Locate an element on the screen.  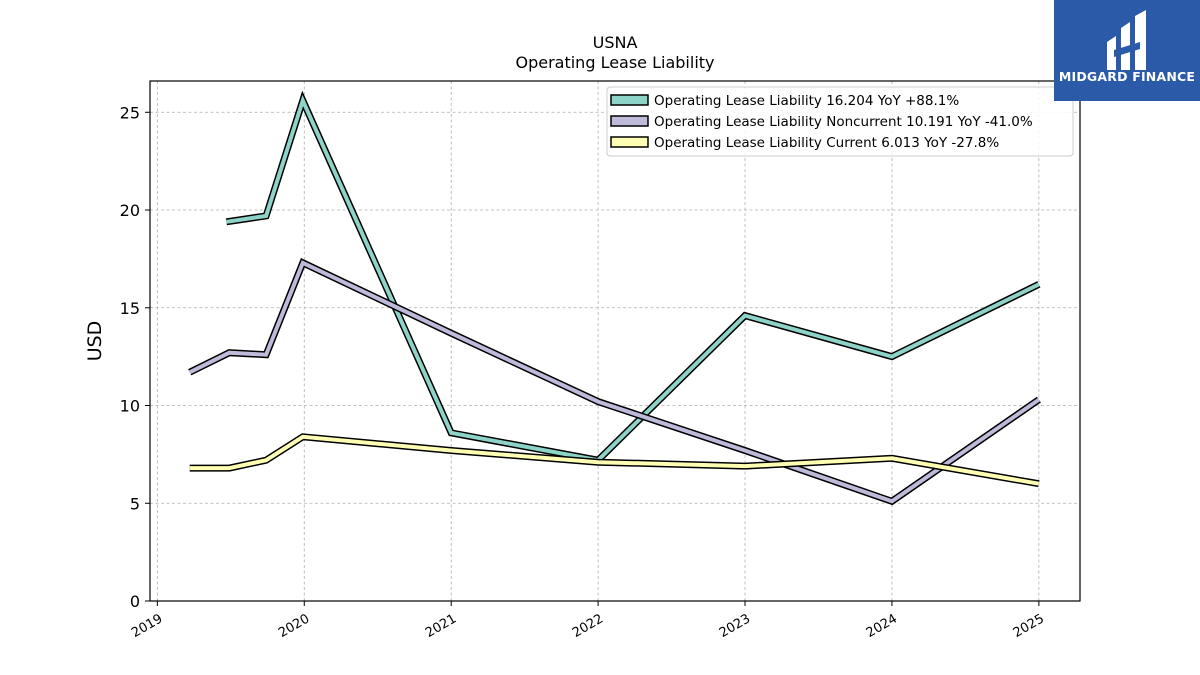
y-tick-label: 5 is located at coordinates (135, 503).